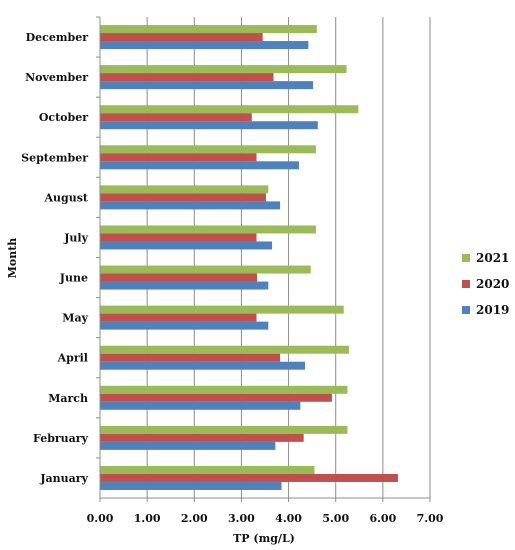 This screenshot has height=550, width=515. What do you see at coordinates (178, 317) in the screenshot?
I see `bar-may-2020` at bounding box center [178, 317].